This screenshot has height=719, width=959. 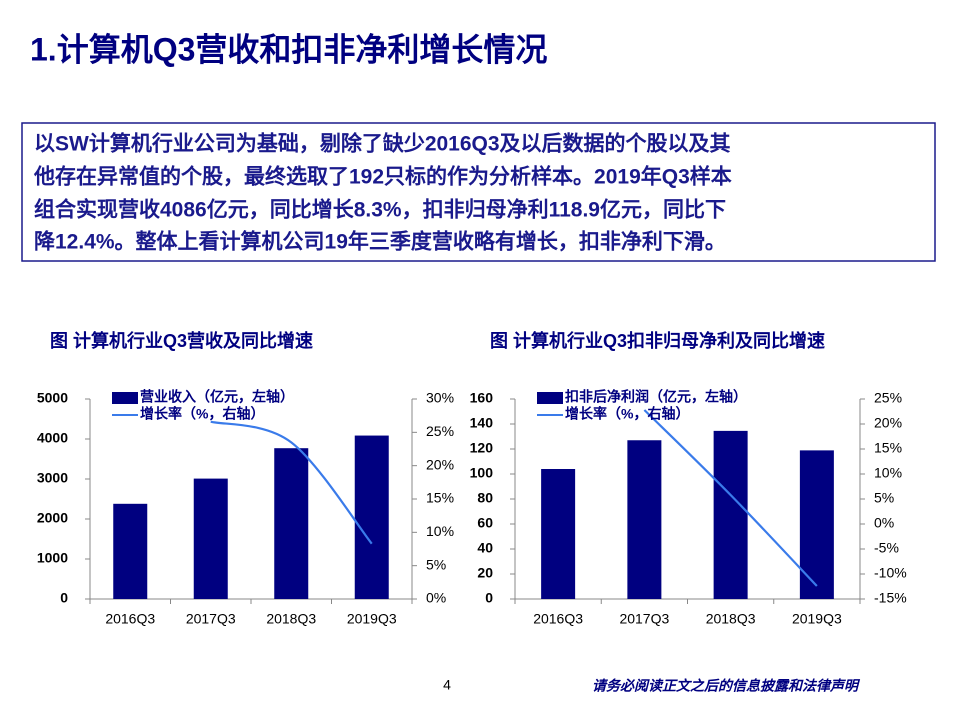 What do you see at coordinates (382, 144) in the screenshot?
I see `summary-line: 以SW计算机行业公司为基础，剔除了缺少2016Q3及以后数据的个股以及其` at bounding box center [382, 144].